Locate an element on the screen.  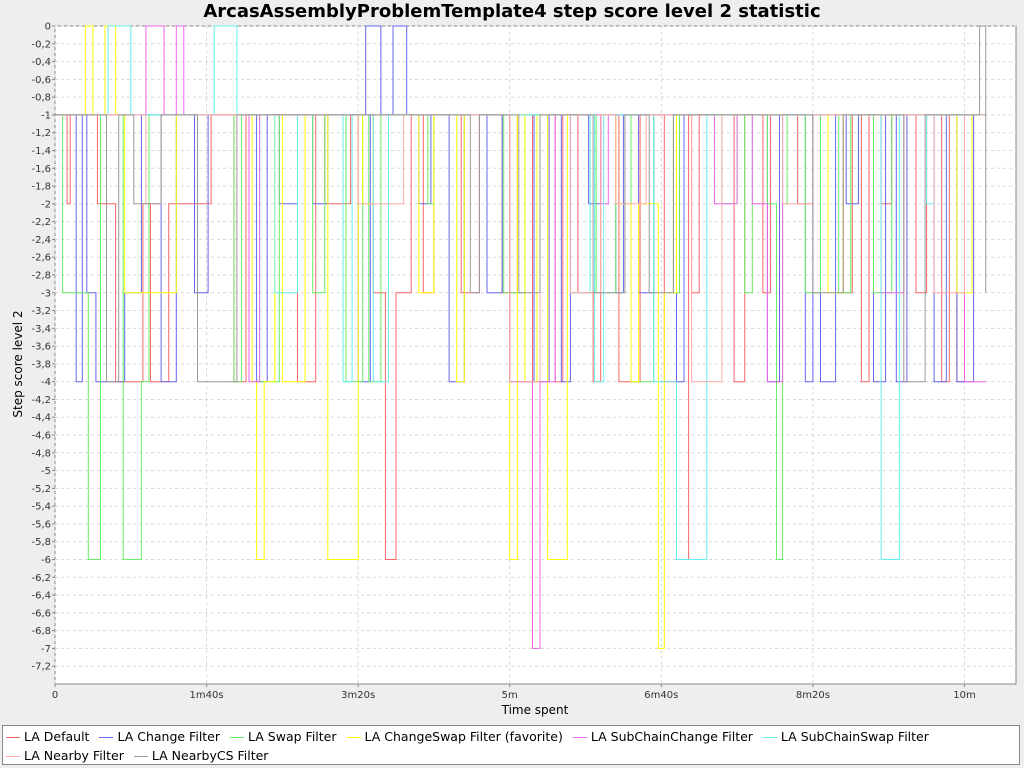
x-tick-label: 10m is located at coordinates (964, 695).